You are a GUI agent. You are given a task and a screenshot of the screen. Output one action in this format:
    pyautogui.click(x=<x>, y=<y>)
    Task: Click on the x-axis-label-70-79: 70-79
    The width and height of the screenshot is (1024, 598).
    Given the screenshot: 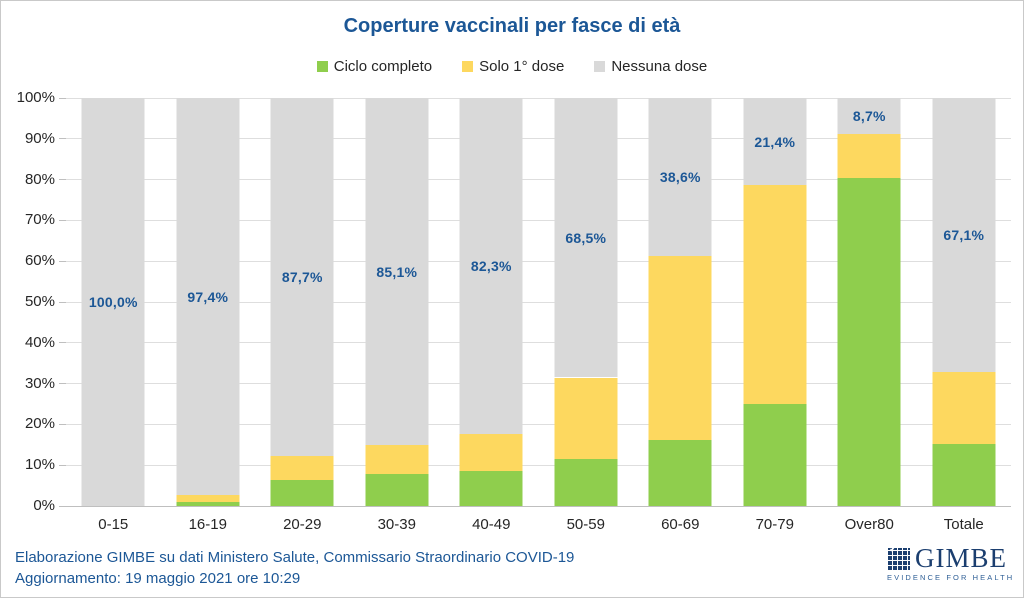 What is the action you would take?
    pyautogui.click(x=774, y=524)
    